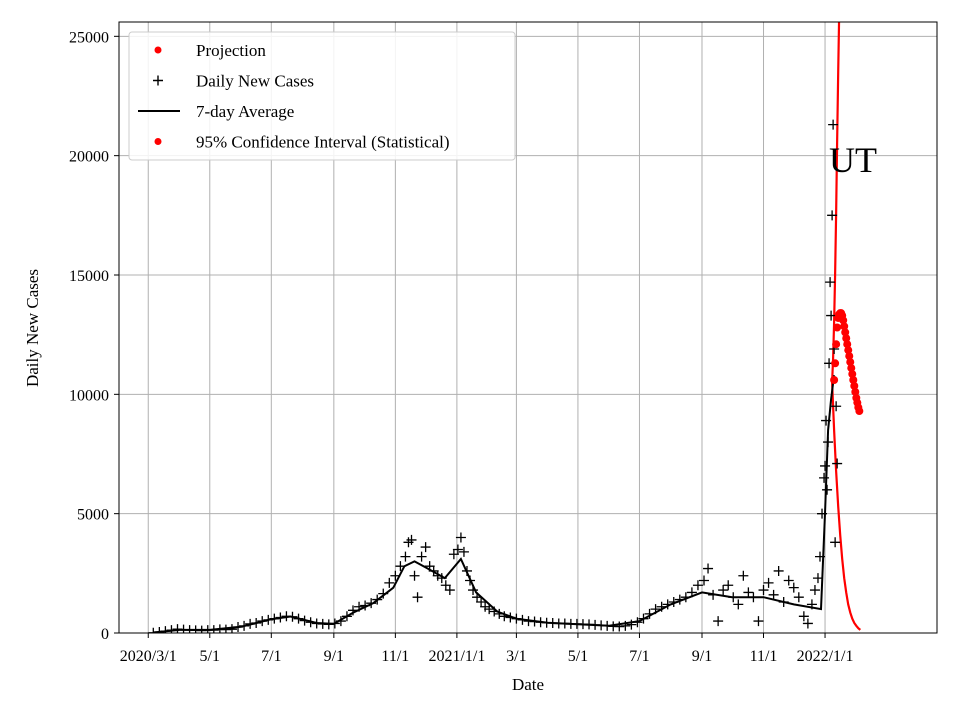  What do you see at coordinates (702, 656) in the screenshot?
I see `x-tick-label: 9/1` at bounding box center [702, 656].